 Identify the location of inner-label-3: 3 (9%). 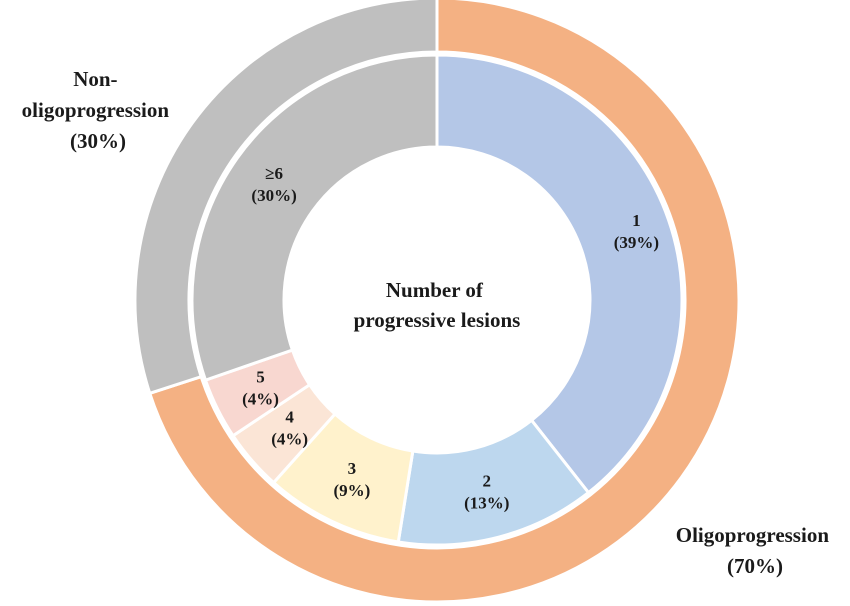
(351, 479).